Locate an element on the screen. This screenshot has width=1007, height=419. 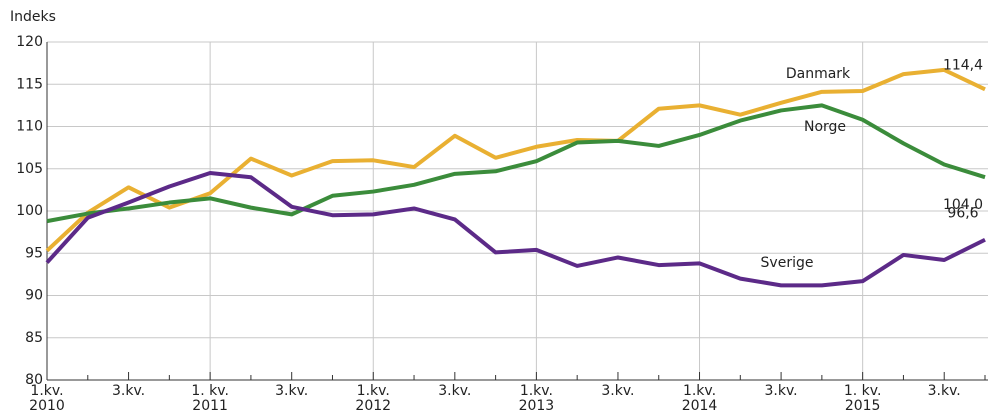
series-label: Danmark is located at coordinates (818, 74).